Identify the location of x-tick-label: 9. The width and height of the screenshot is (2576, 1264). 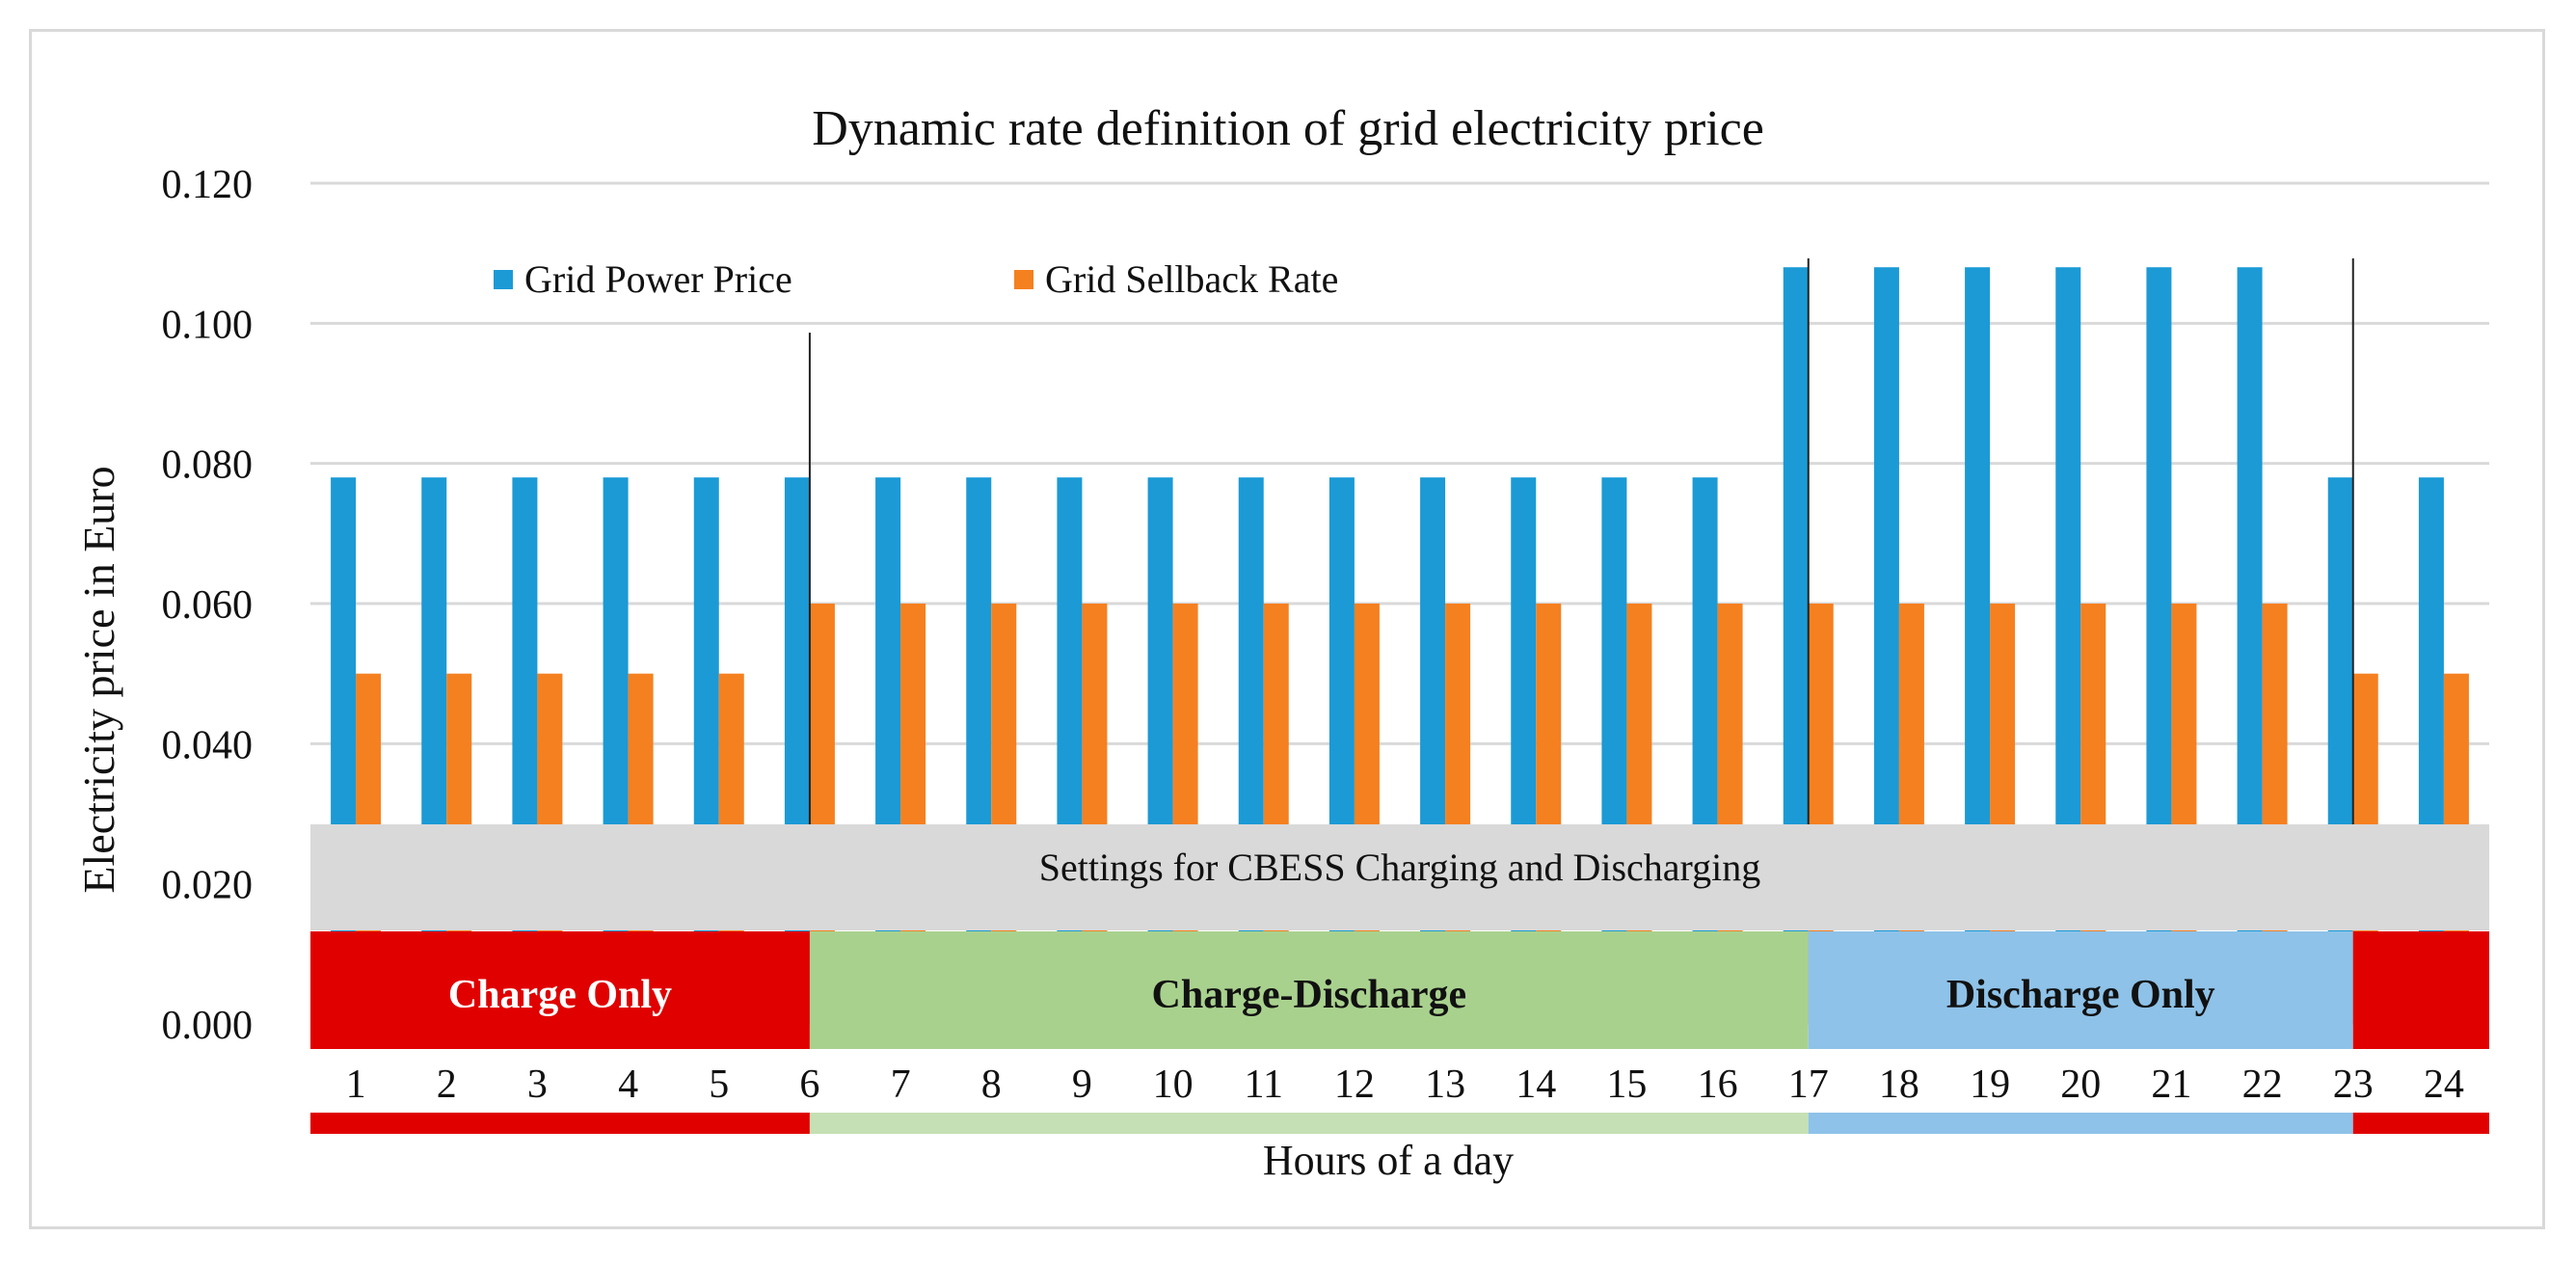
(1082, 1085).